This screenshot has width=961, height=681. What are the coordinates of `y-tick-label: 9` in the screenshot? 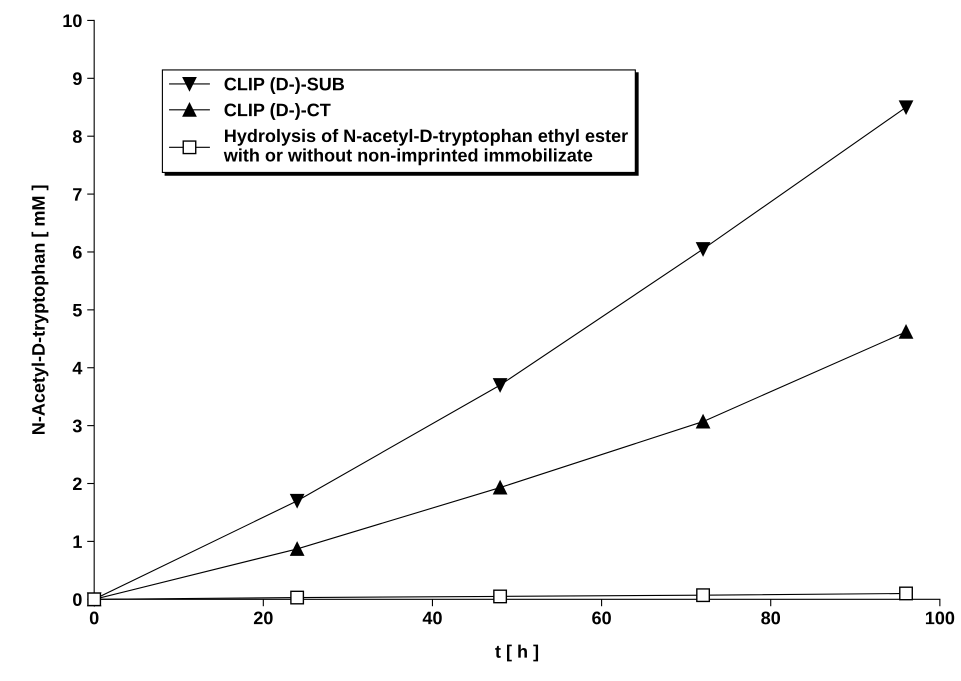 It's located at (77, 79).